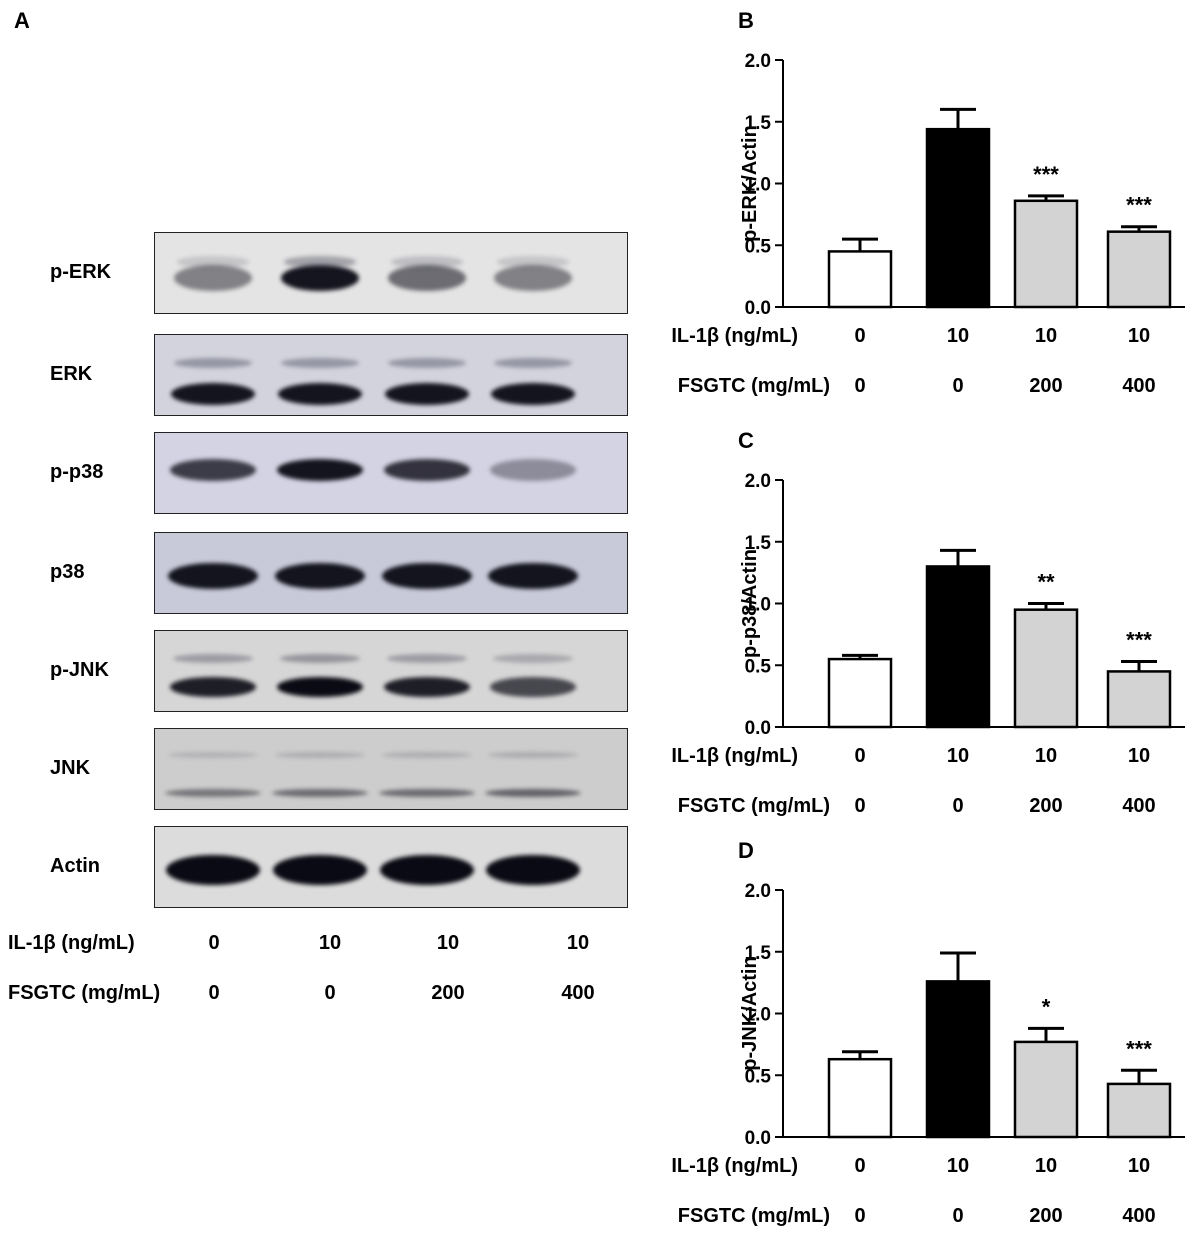 This screenshot has width=1200, height=1233. Describe the element at coordinates (75, 866) in the screenshot. I see `blot-label-actin: Actin` at that location.